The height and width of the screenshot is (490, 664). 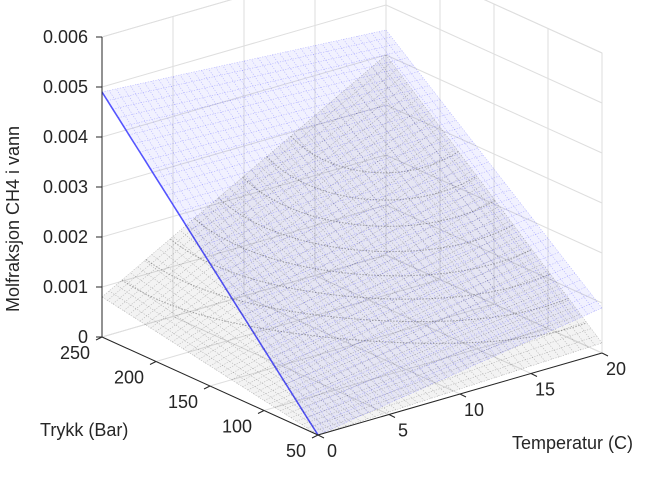 I want to click on y-tick-label: 100, so click(x=237, y=427).